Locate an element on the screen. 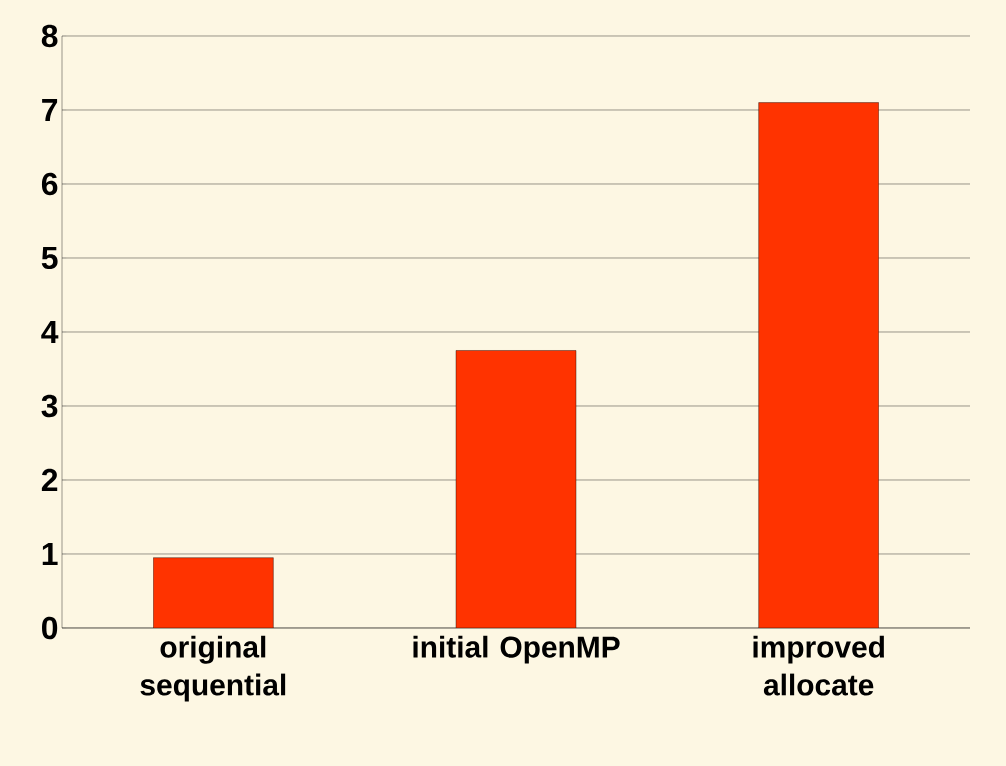 This screenshot has height=766, width=1006. x-tick-label: initial OpenMP is located at coordinates (516, 649).